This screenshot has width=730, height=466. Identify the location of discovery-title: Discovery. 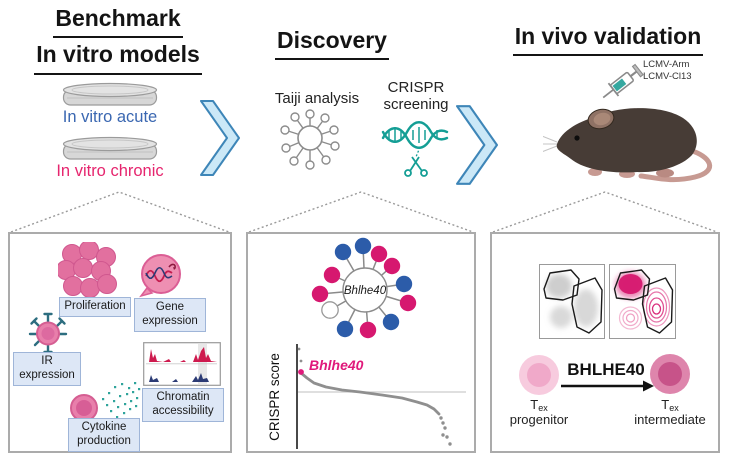
(332, 42).